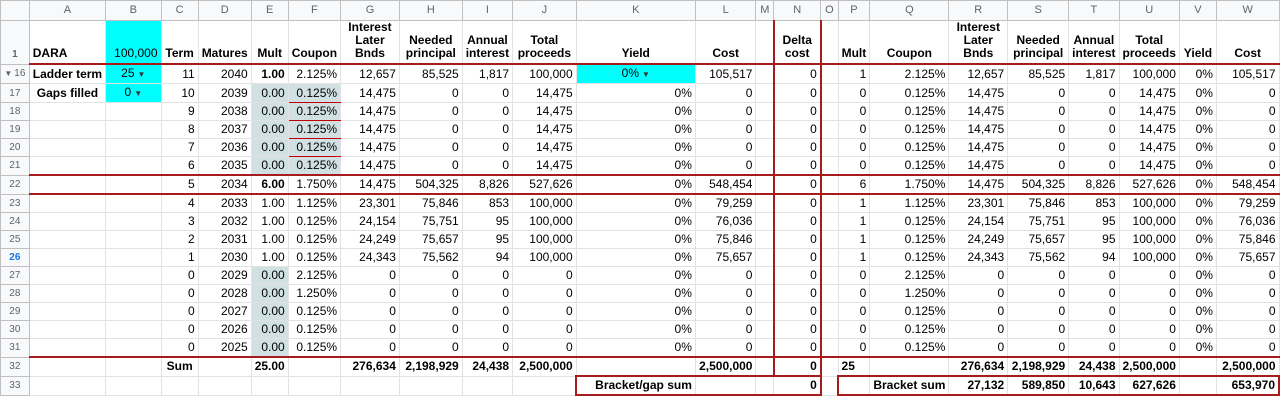  Describe the element at coordinates (725, 166) in the screenshot. I see `cell-l: 0` at that location.